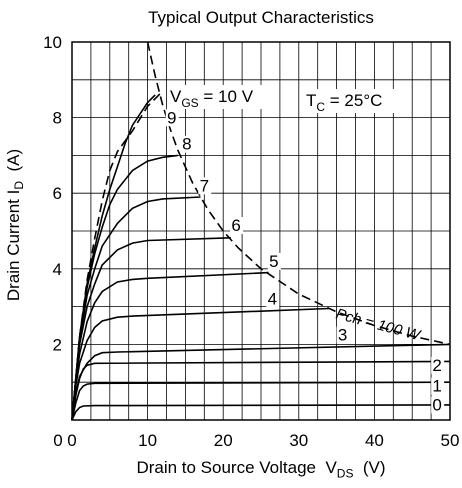  I want to click on curve-label-2: 2, so click(436, 365).